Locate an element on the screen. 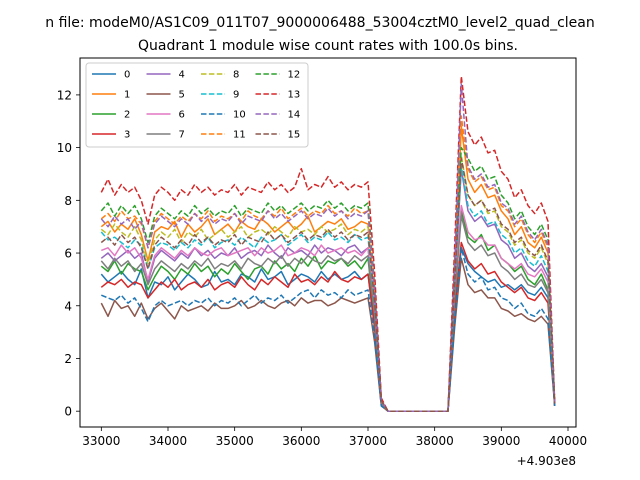  legend-label-0: 0 is located at coordinates (127, 75).